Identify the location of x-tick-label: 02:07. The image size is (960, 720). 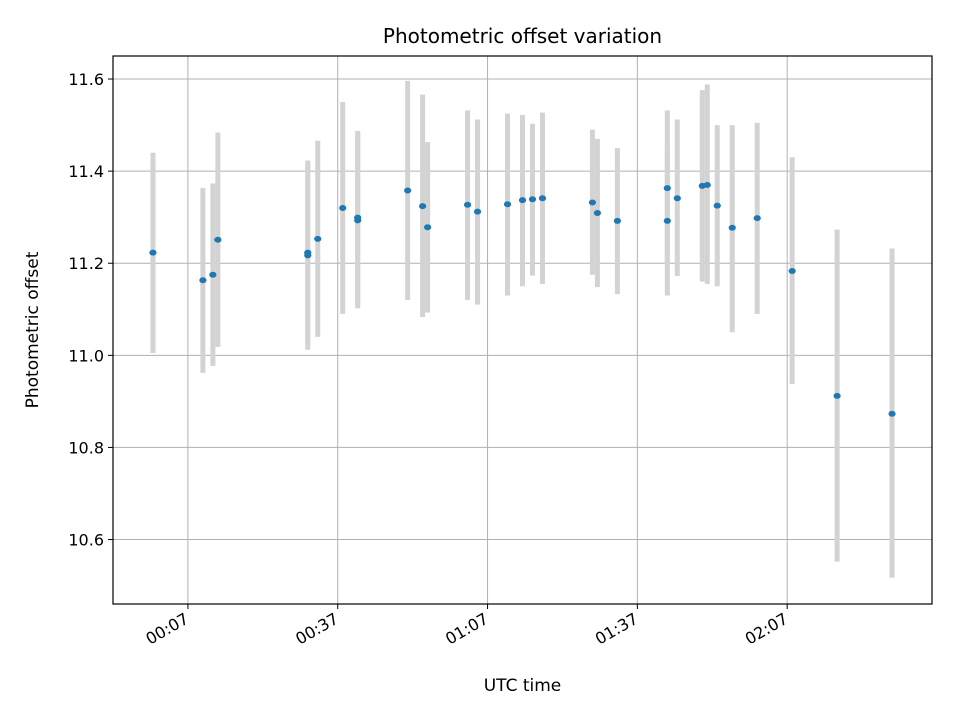
(766, 629).